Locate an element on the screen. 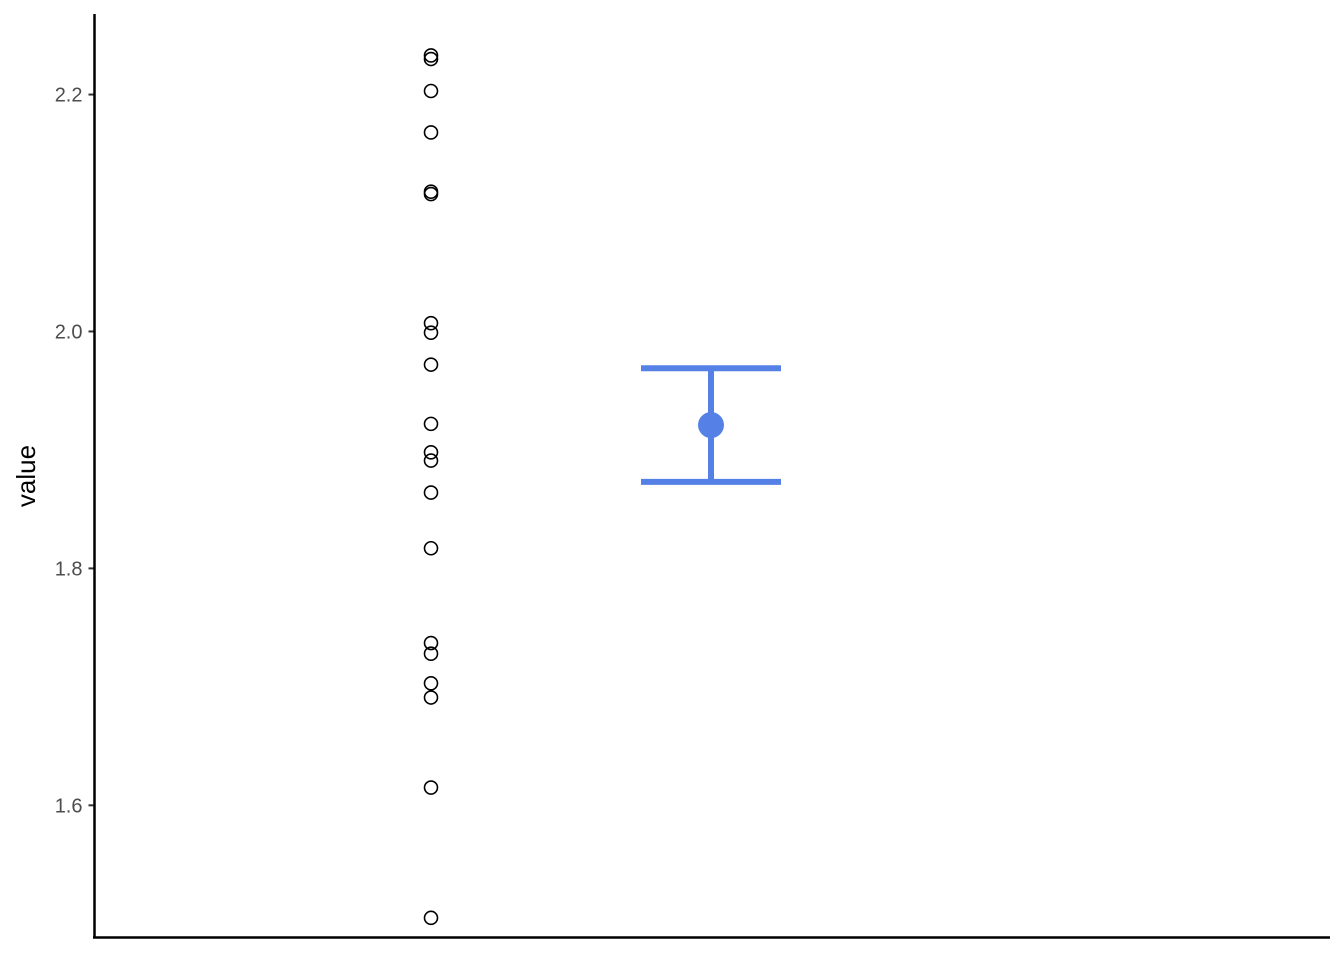 The height and width of the screenshot is (960, 1344). summary-errorbar is located at coordinates (711, 425).